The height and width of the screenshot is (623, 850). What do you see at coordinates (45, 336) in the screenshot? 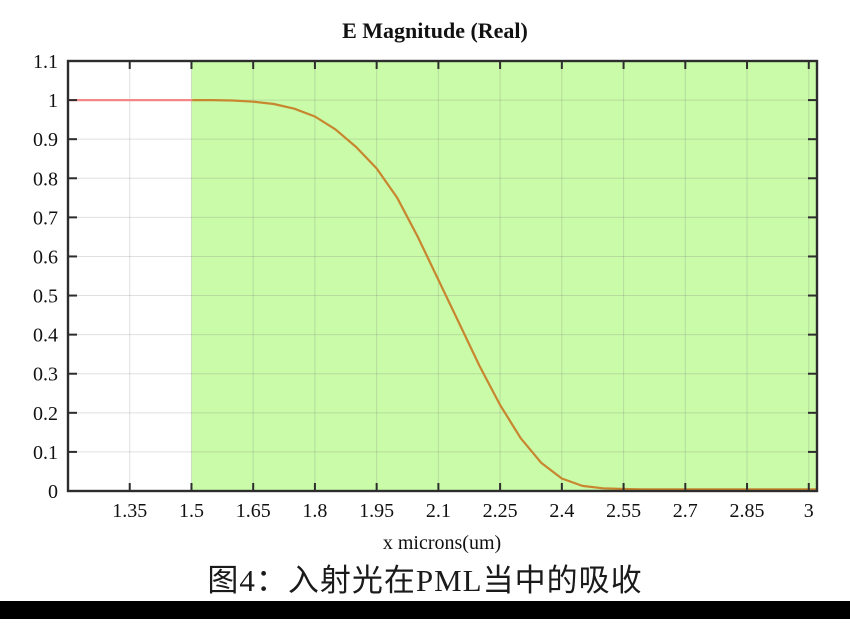
I see `y-tick-label: 0.4` at bounding box center [45, 336].